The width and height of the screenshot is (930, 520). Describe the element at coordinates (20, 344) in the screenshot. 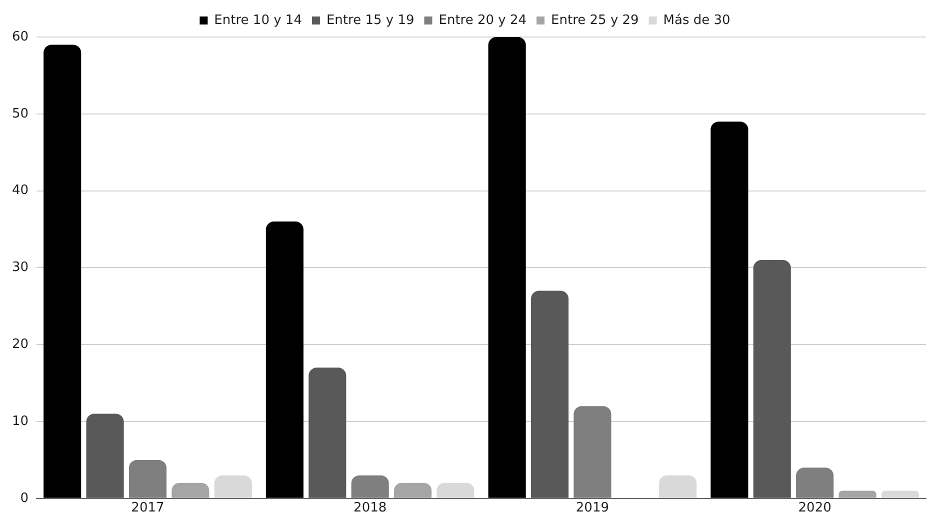

I see `y-tick-label: 20` at that location.